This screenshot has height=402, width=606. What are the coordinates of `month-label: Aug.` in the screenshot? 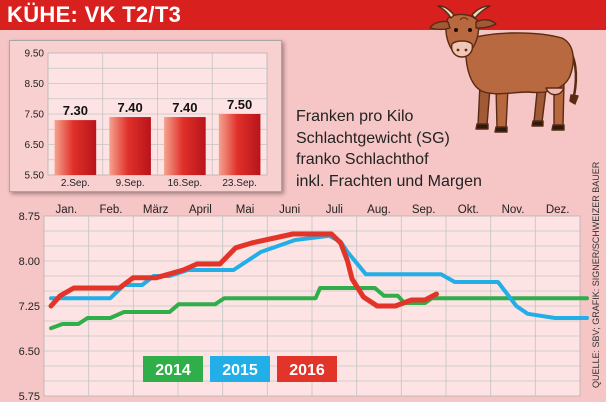 It's located at (379, 210).